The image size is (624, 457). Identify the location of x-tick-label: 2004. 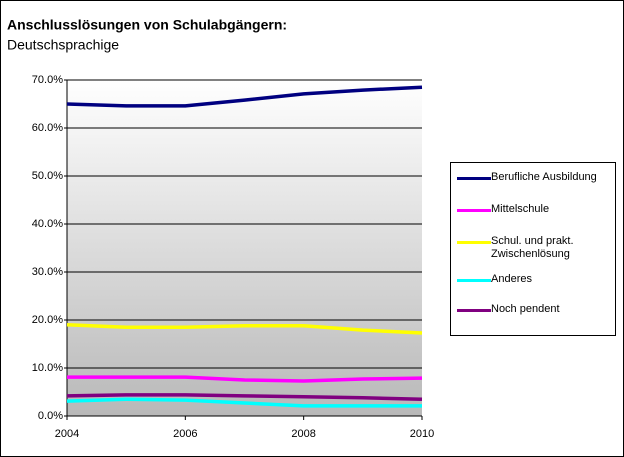
(67, 434).